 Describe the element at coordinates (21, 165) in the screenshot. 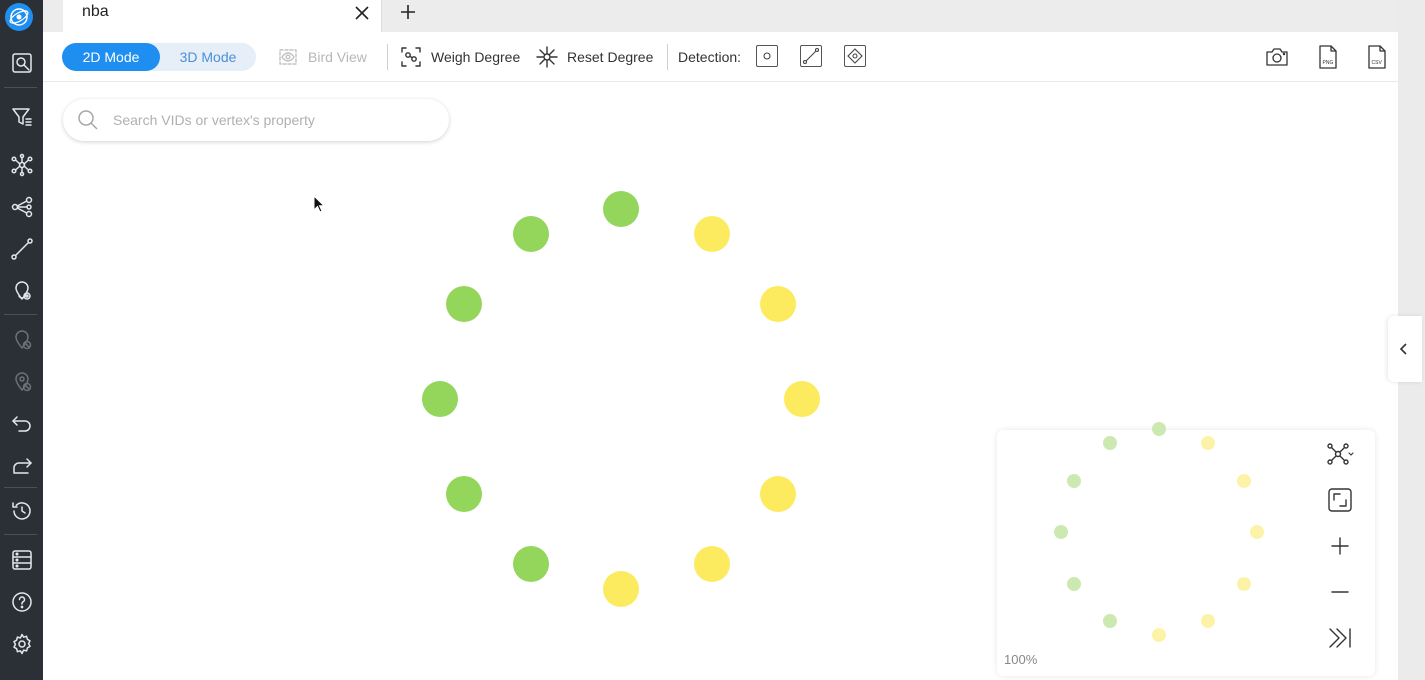

I see `expand-icon` at that location.